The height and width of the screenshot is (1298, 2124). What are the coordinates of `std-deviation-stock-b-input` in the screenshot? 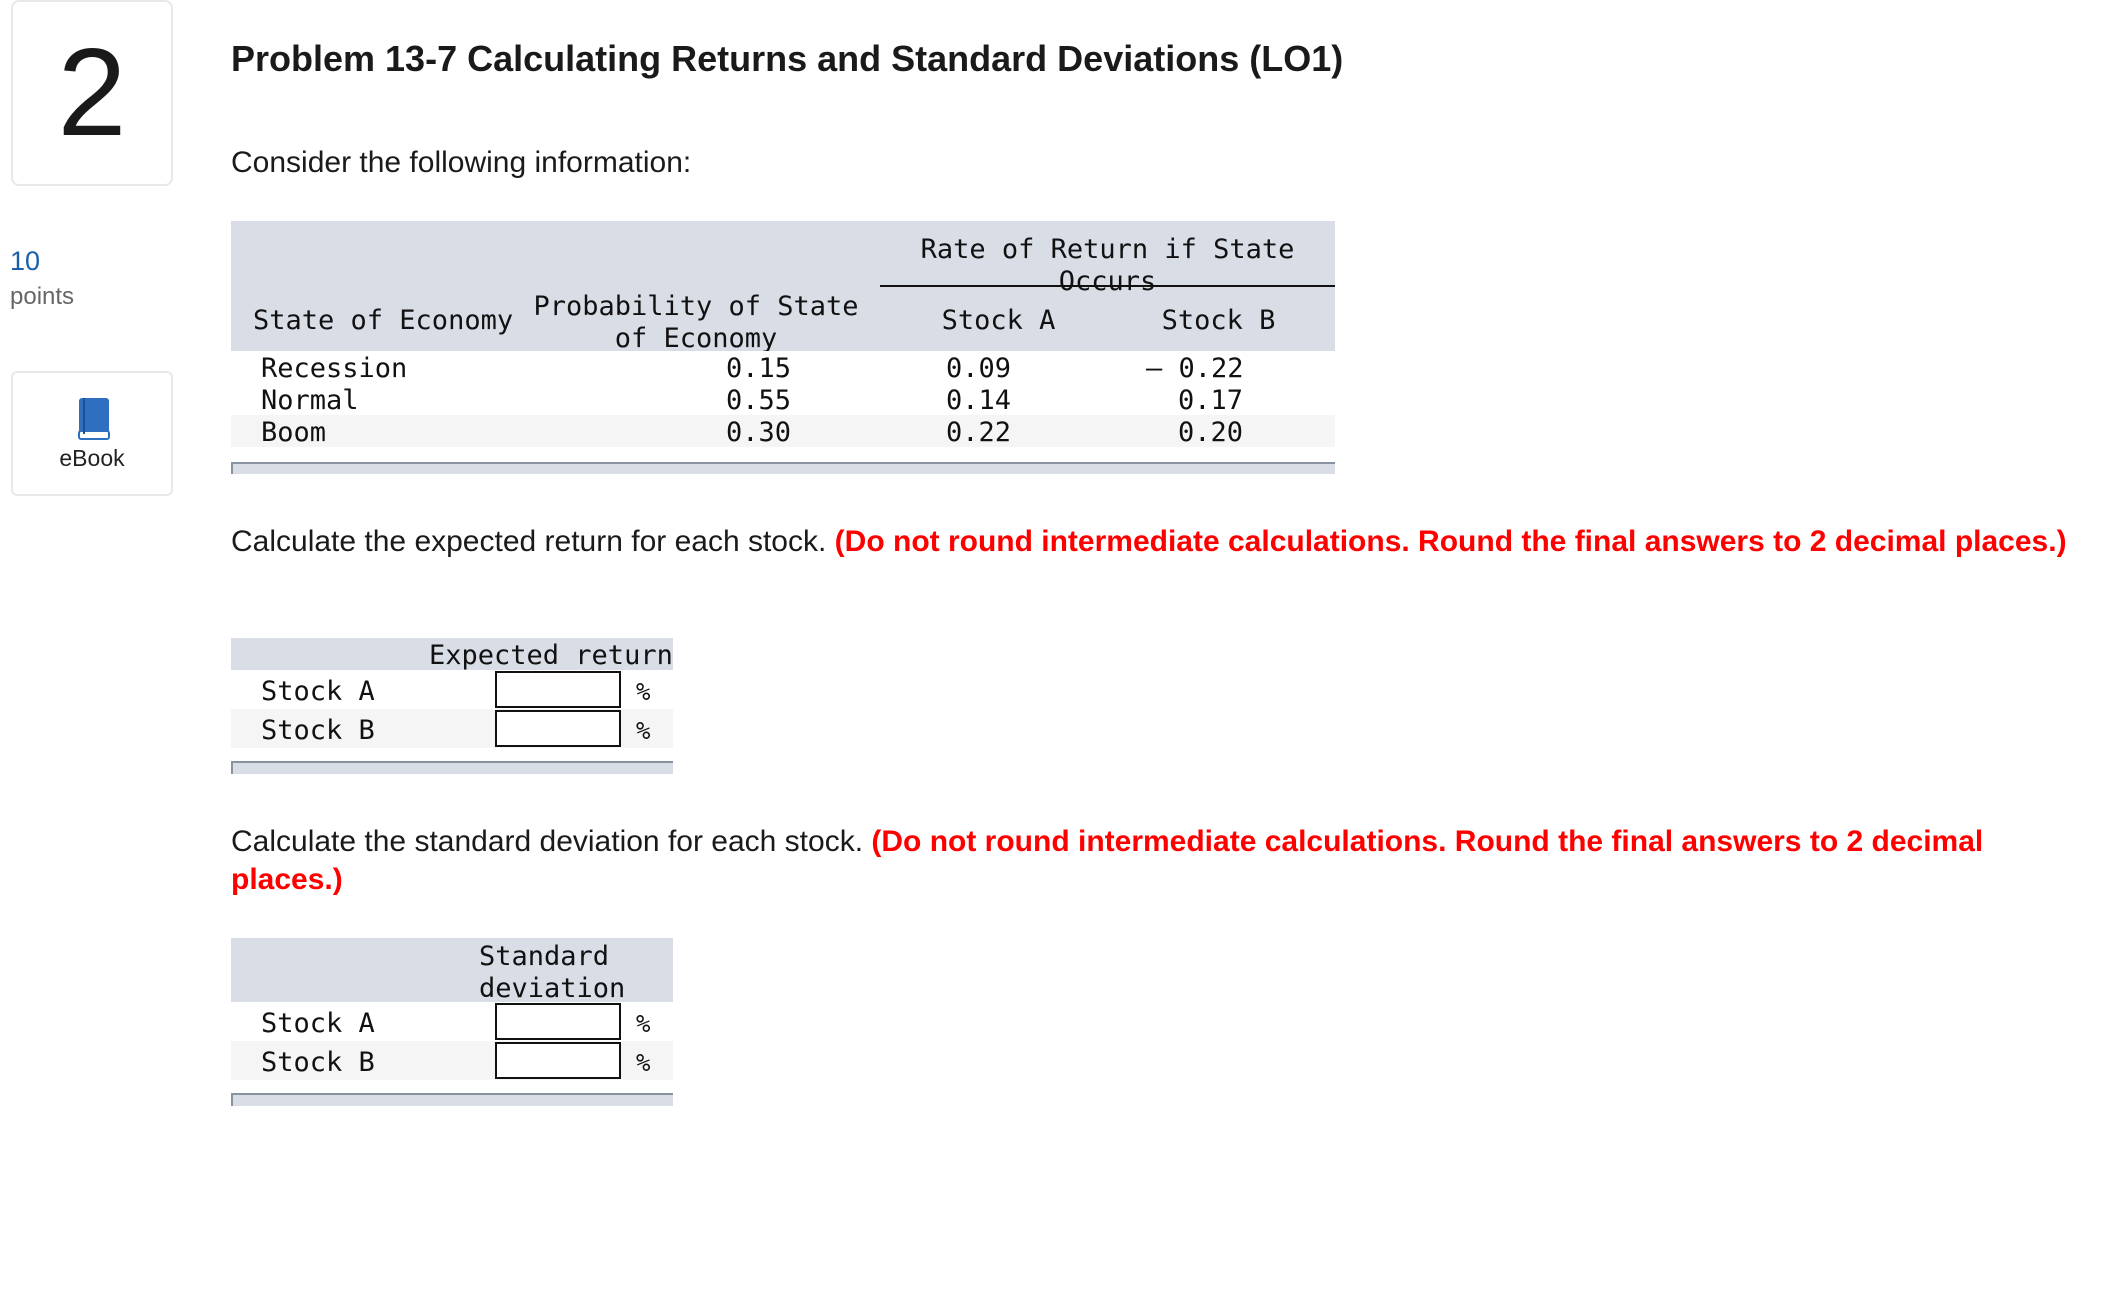 It's located at (558, 1060).